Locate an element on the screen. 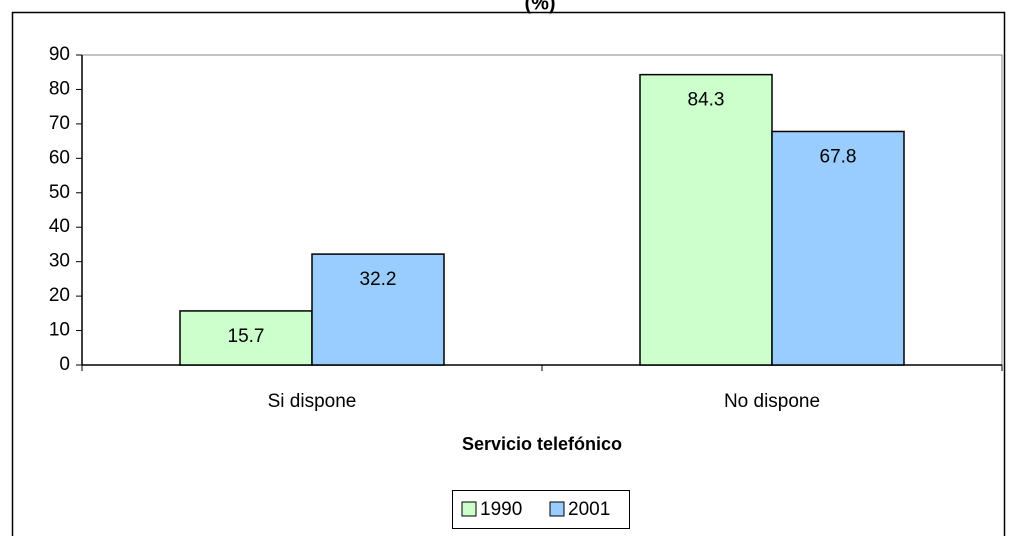  value-label: 84.3 is located at coordinates (706, 100).